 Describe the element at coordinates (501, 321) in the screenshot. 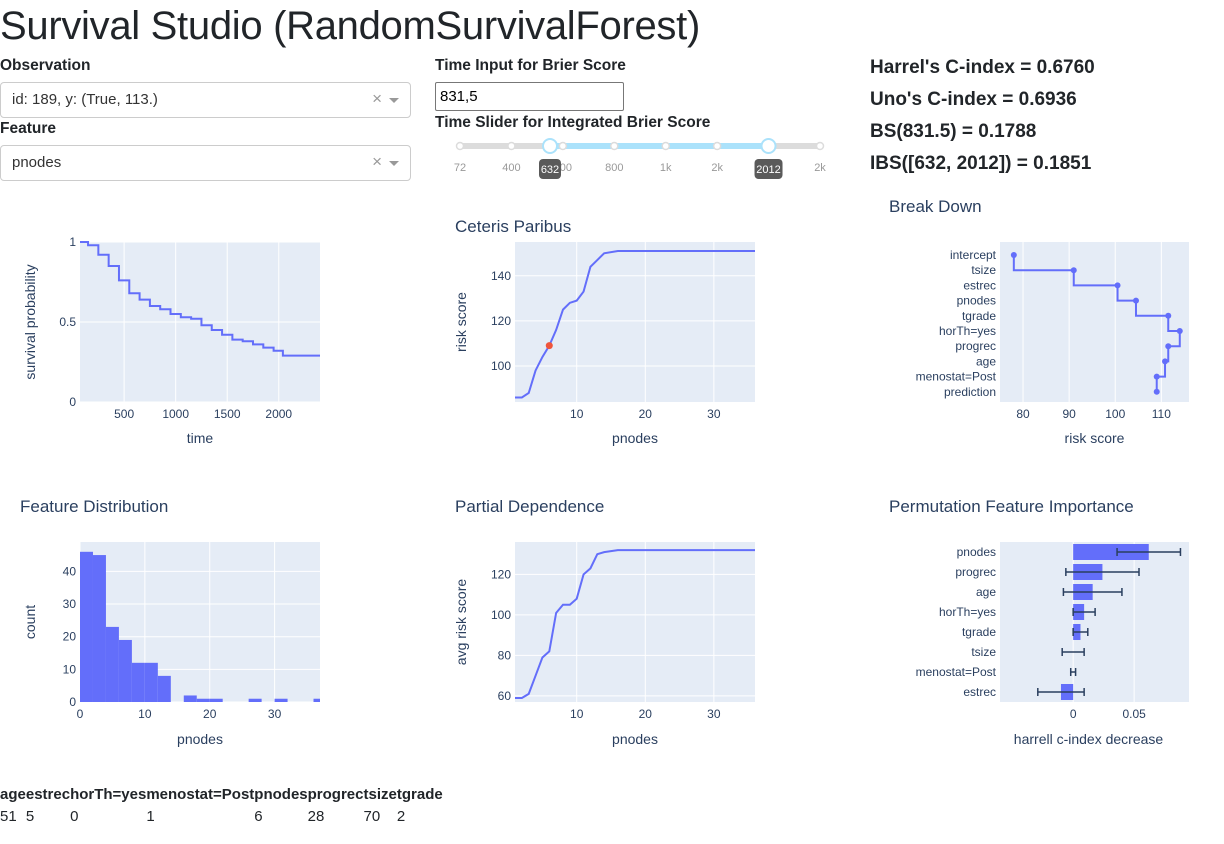

I see `ceteris-y-tick-label: 120` at that location.